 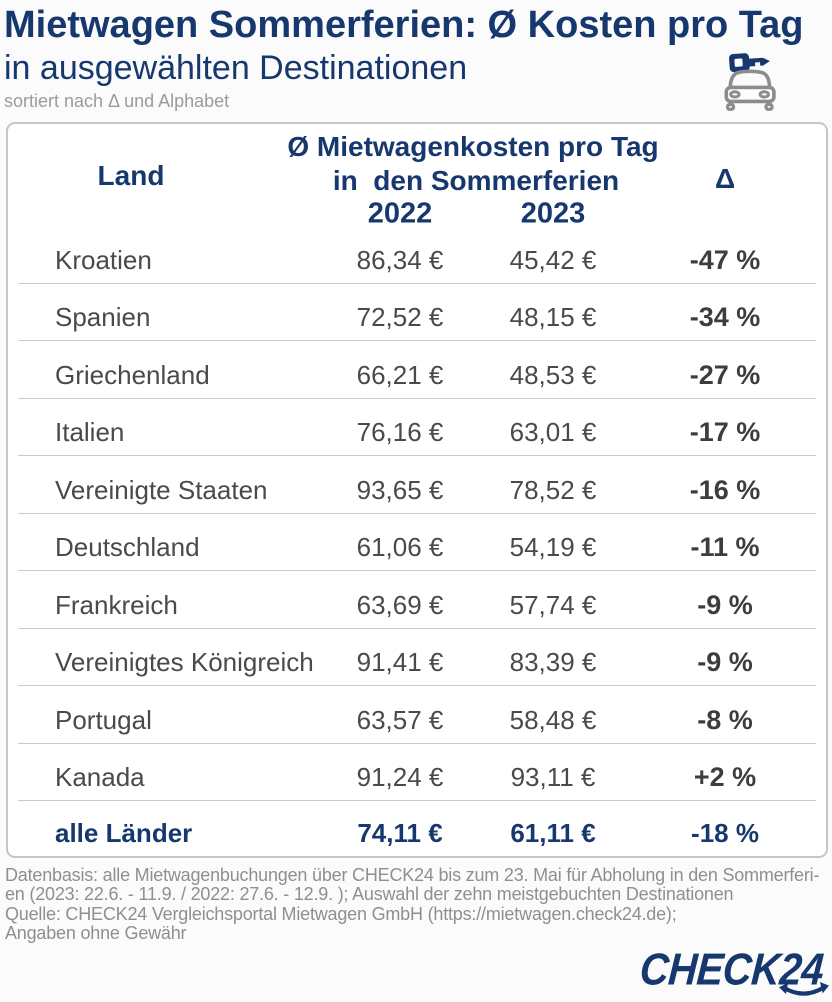 What do you see at coordinates (400, 604) in the screenshot?
I see `row-value-2022: 63,69 €` at bounding box center [400, 604].